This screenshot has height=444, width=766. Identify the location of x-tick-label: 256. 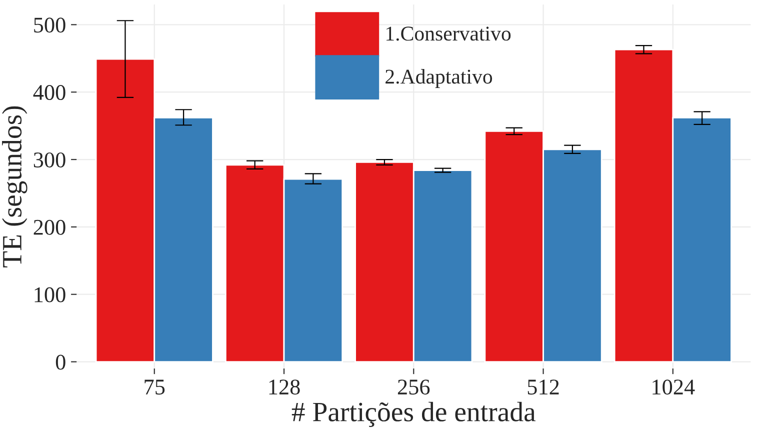
(414, 387).